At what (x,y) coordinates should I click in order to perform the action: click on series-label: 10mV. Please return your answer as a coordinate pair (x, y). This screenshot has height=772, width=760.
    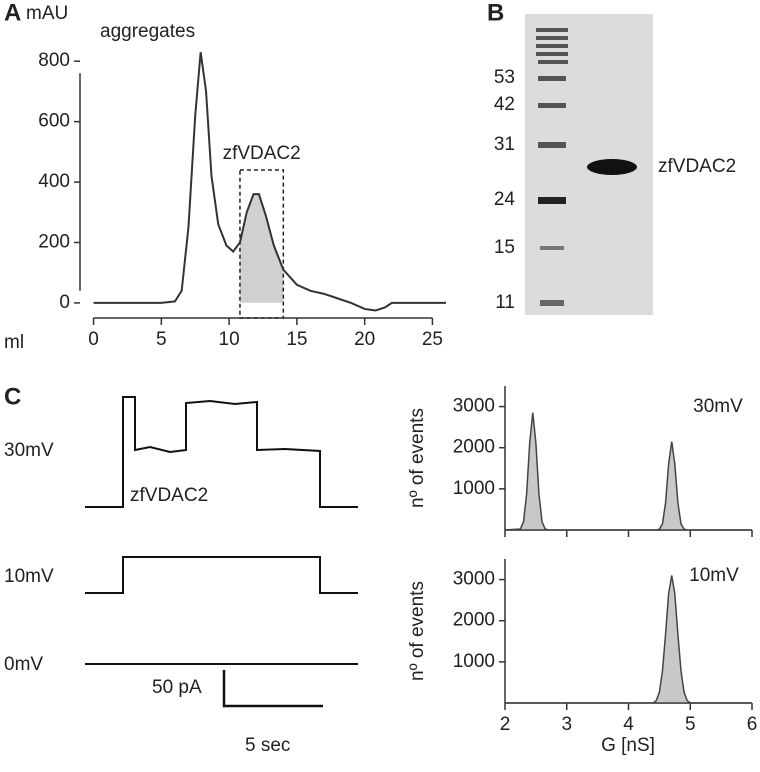
    Looking at the image, I should click on (714, 575).